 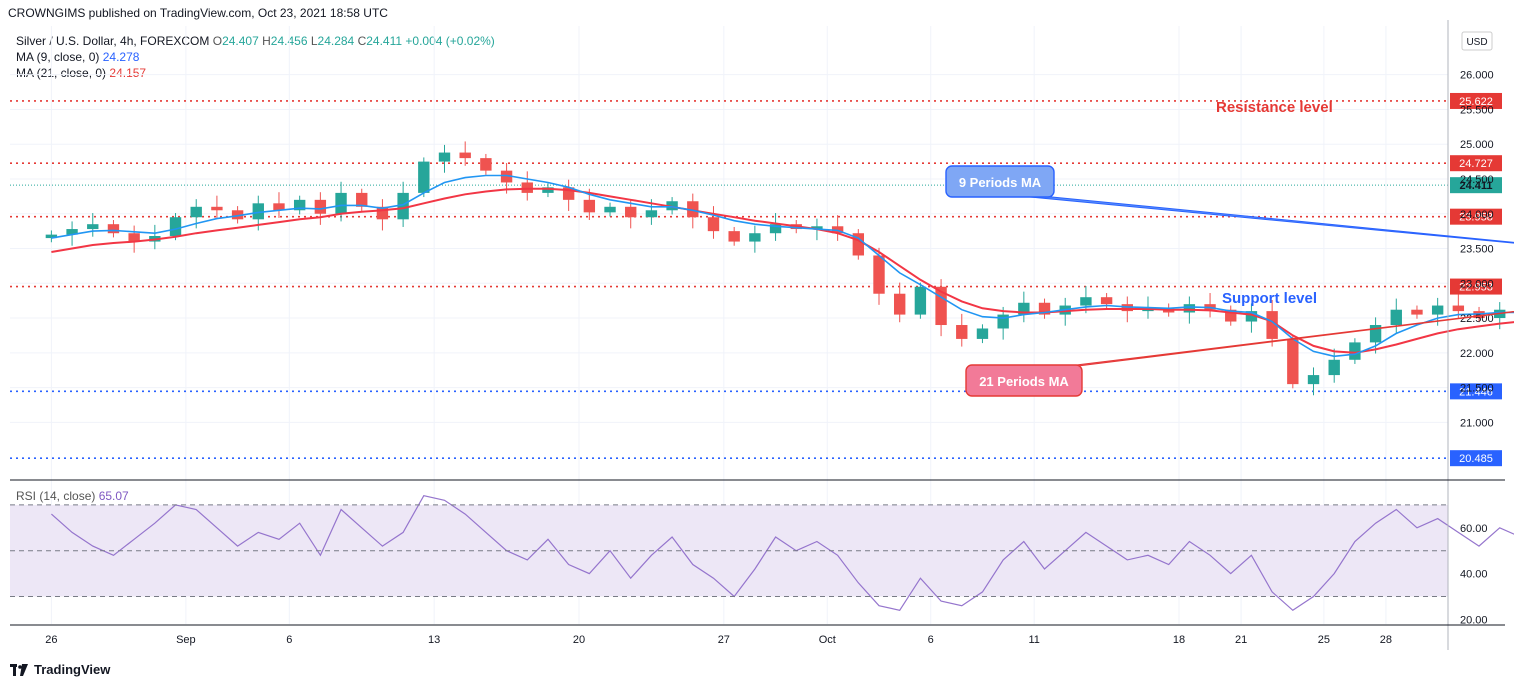 I want to click on x-tick-label: 20, so click(x=579, y=640).